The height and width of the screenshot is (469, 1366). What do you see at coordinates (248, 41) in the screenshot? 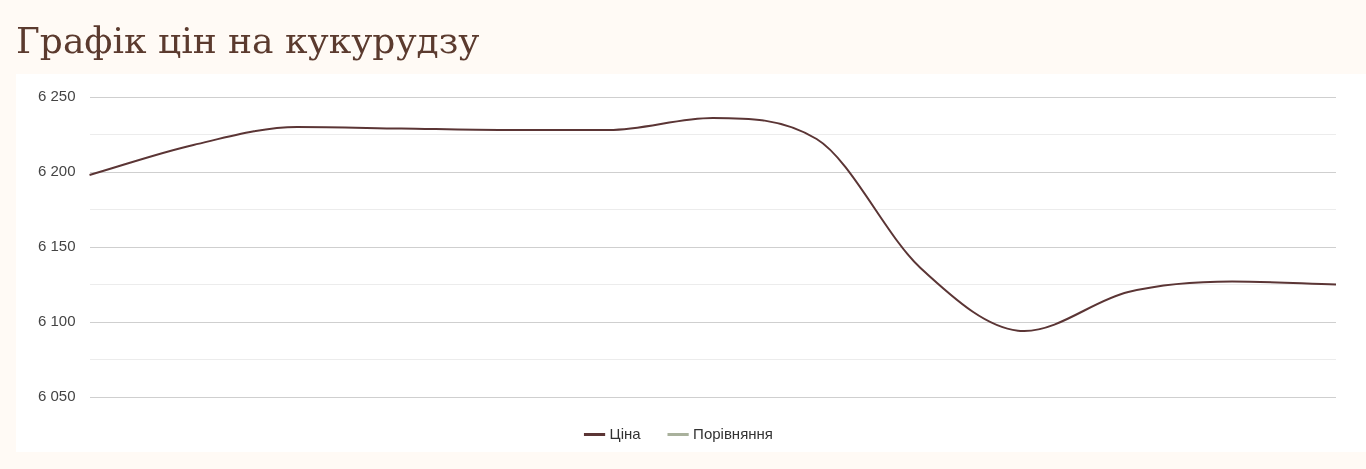
I see `chart-title: Графік цін на кукурудзу` at bounding box center [248, 41].